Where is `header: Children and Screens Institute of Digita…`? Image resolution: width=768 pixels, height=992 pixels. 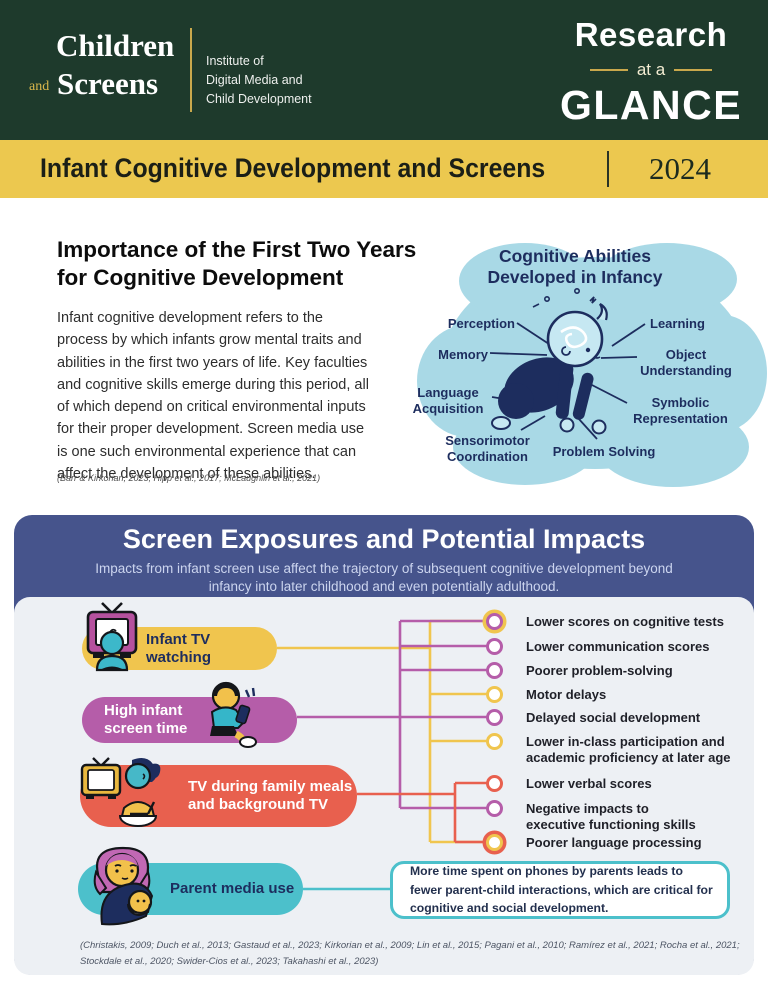
header: Children and Screens Institute of Digita… is located at coordinates (384, 70).